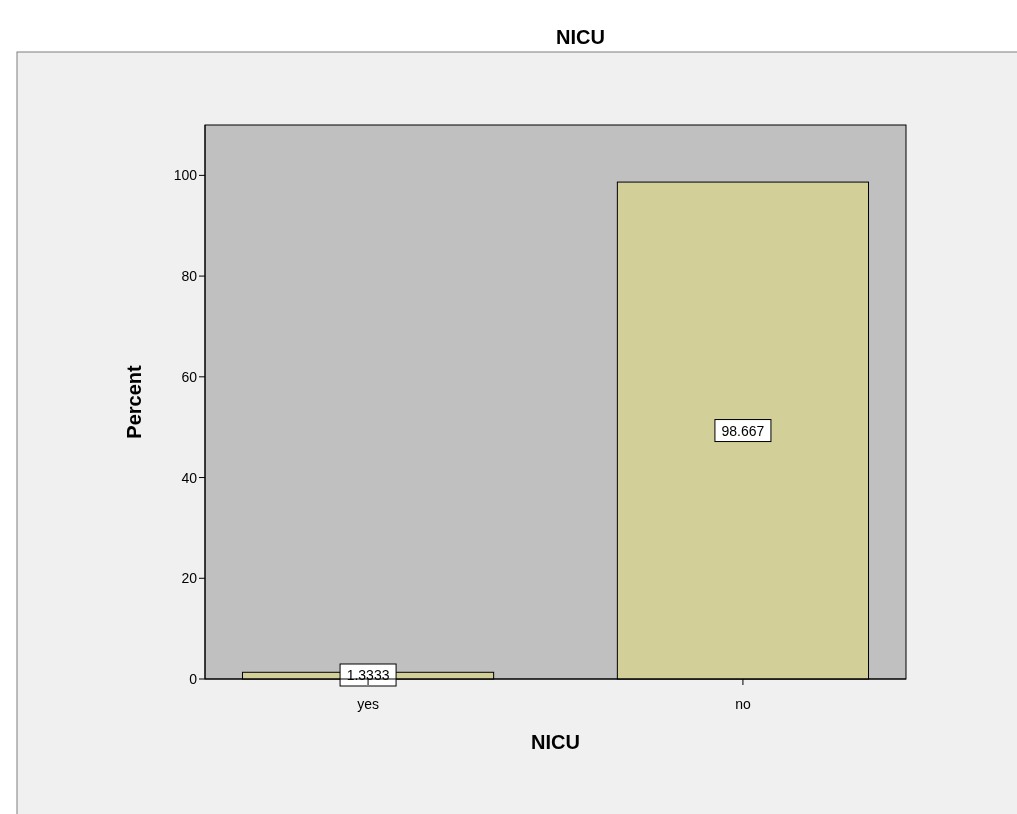 The width and height of the screenshot is (1017, 814). Describe the element at coordinates (580, 37) in the screenshot. I see `chart-title: NICU` at that location.